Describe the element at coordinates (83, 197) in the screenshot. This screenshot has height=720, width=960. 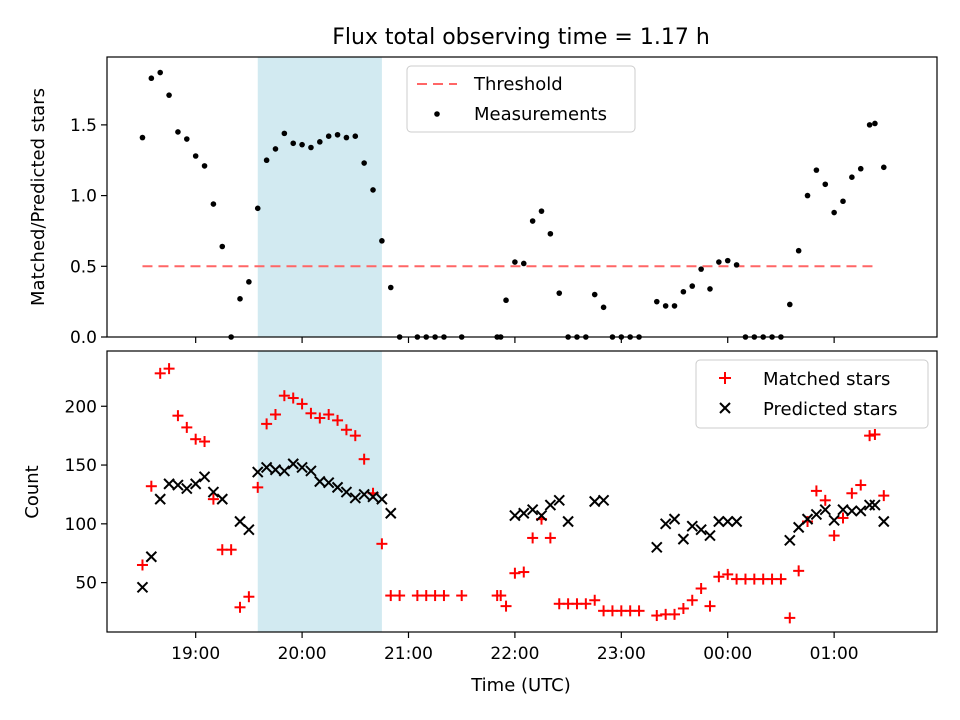
I see `top-y-tick-label: 1.0` at that location.